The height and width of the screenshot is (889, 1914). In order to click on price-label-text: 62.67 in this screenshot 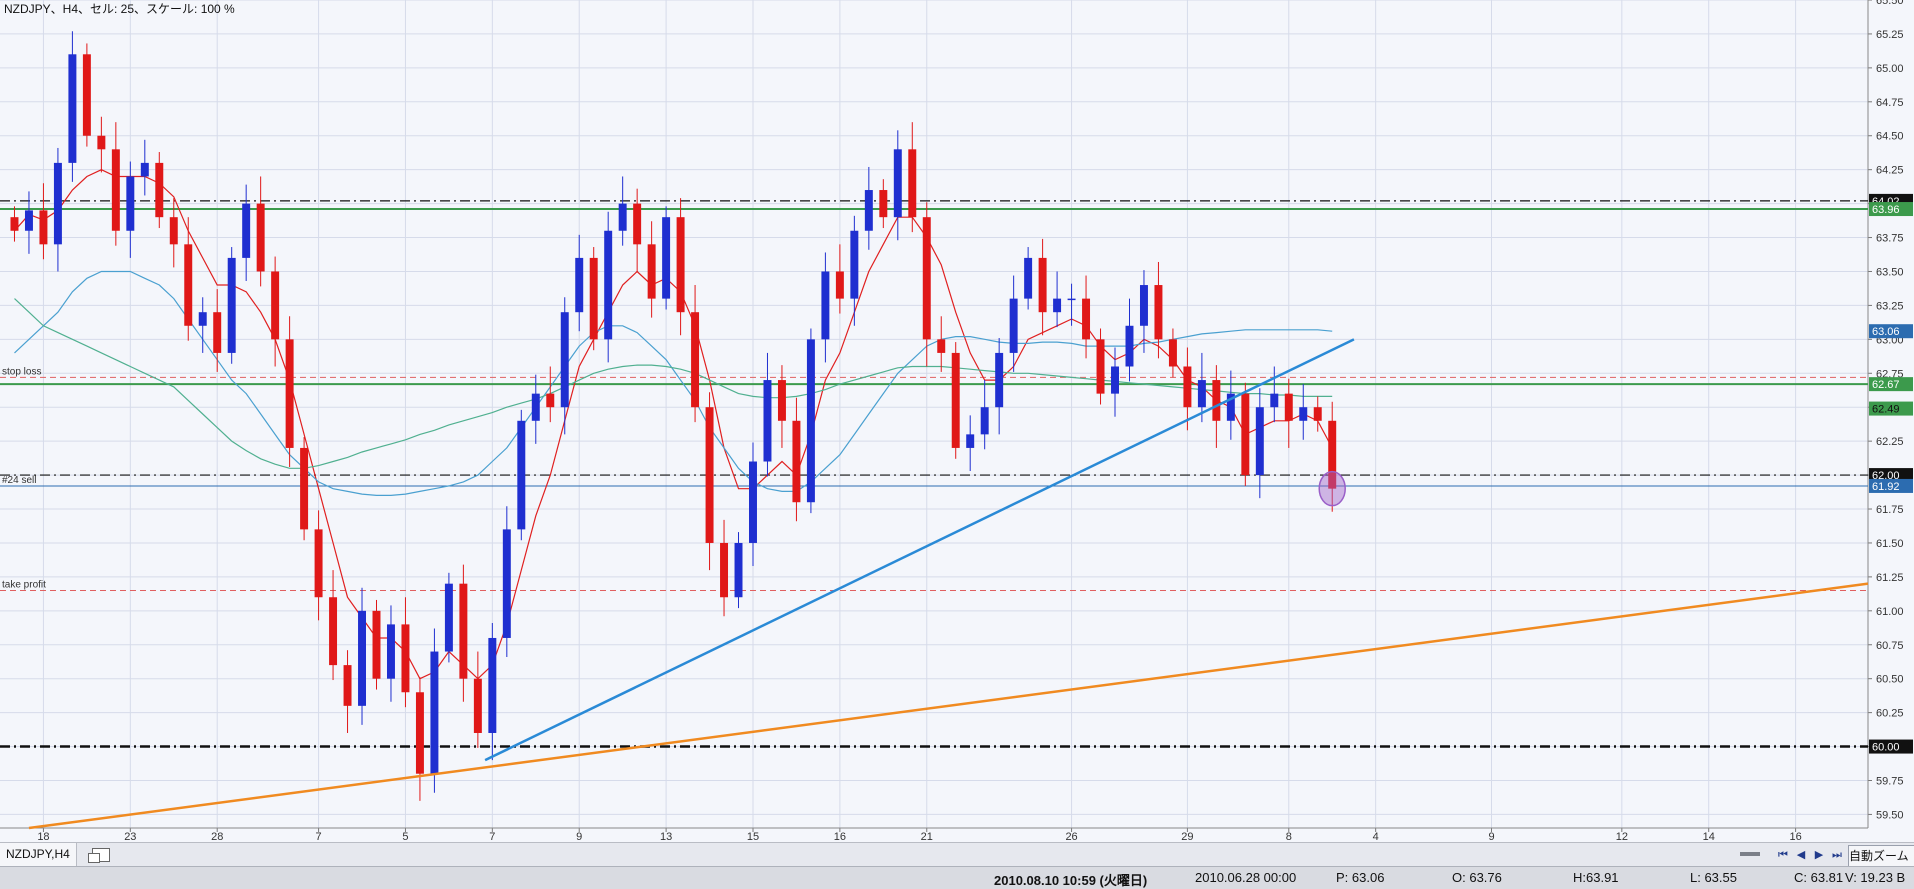, I will do `click(1886, 385)`.